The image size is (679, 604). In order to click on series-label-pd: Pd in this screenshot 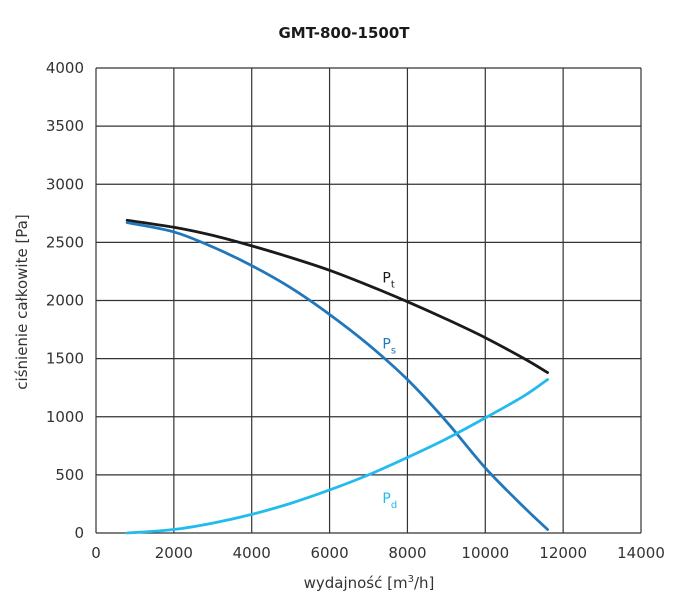, I will do `click(389, 501)`.